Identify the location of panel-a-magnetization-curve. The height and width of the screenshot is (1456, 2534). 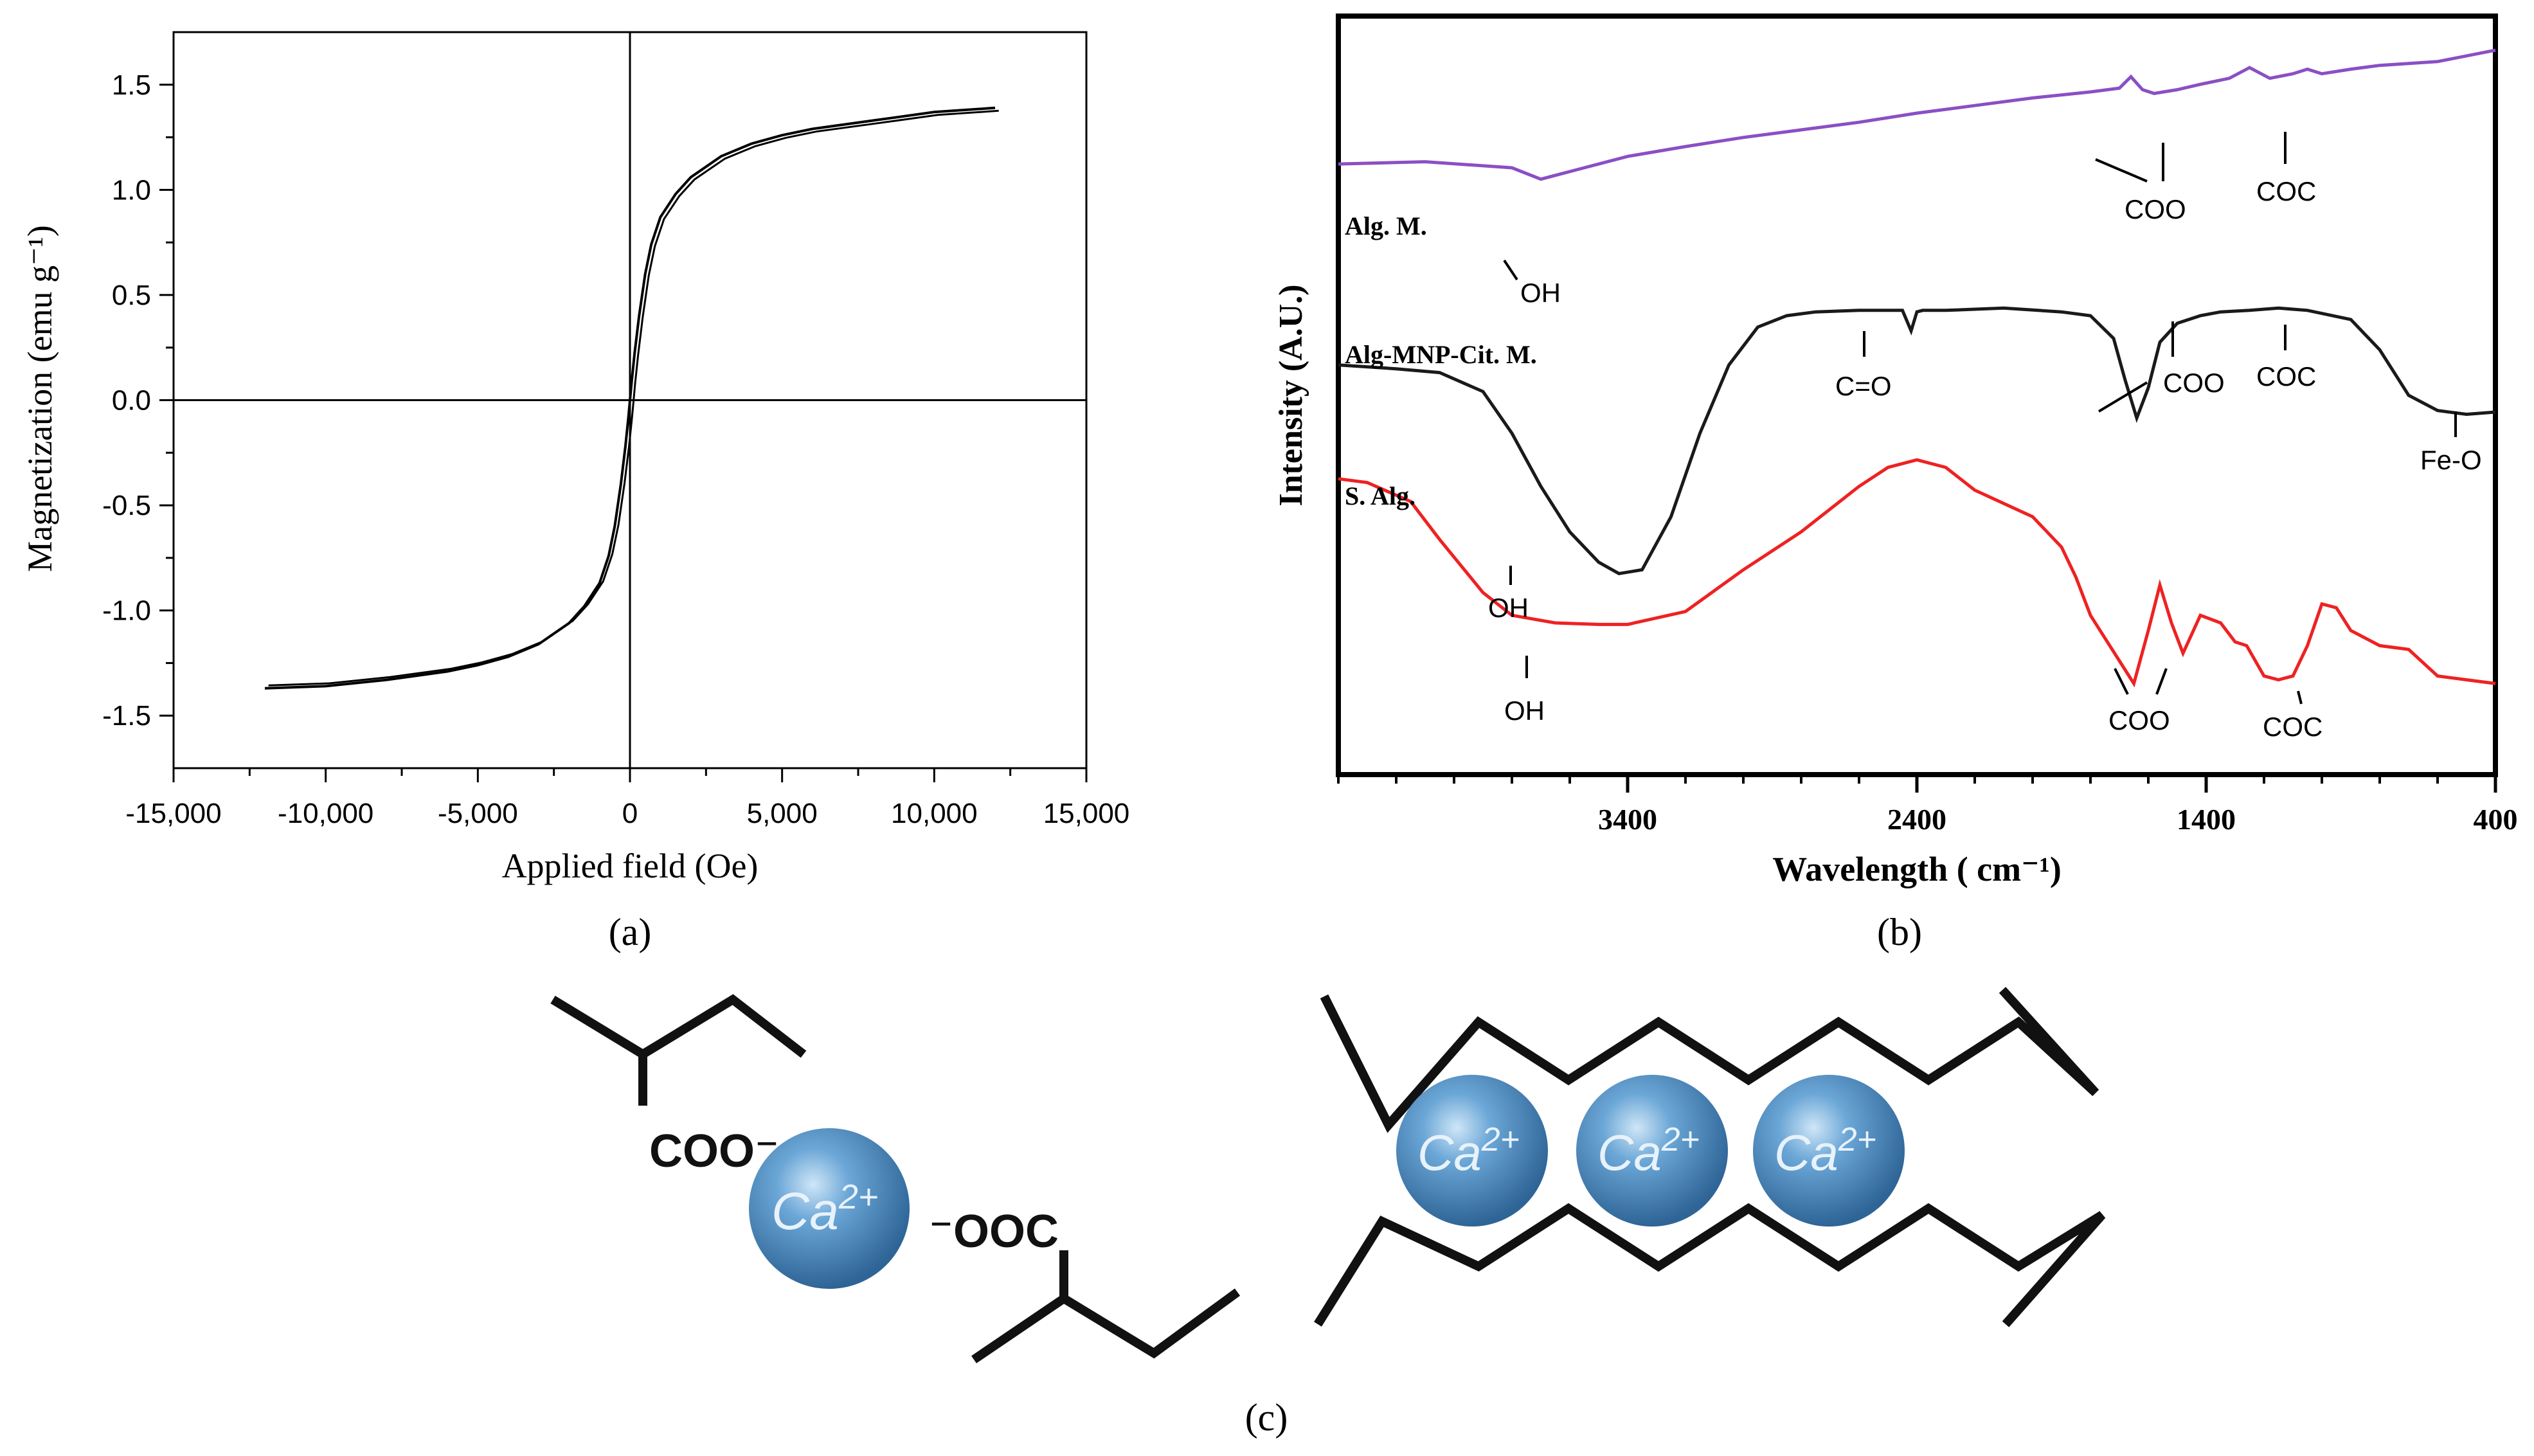
(630, 398).